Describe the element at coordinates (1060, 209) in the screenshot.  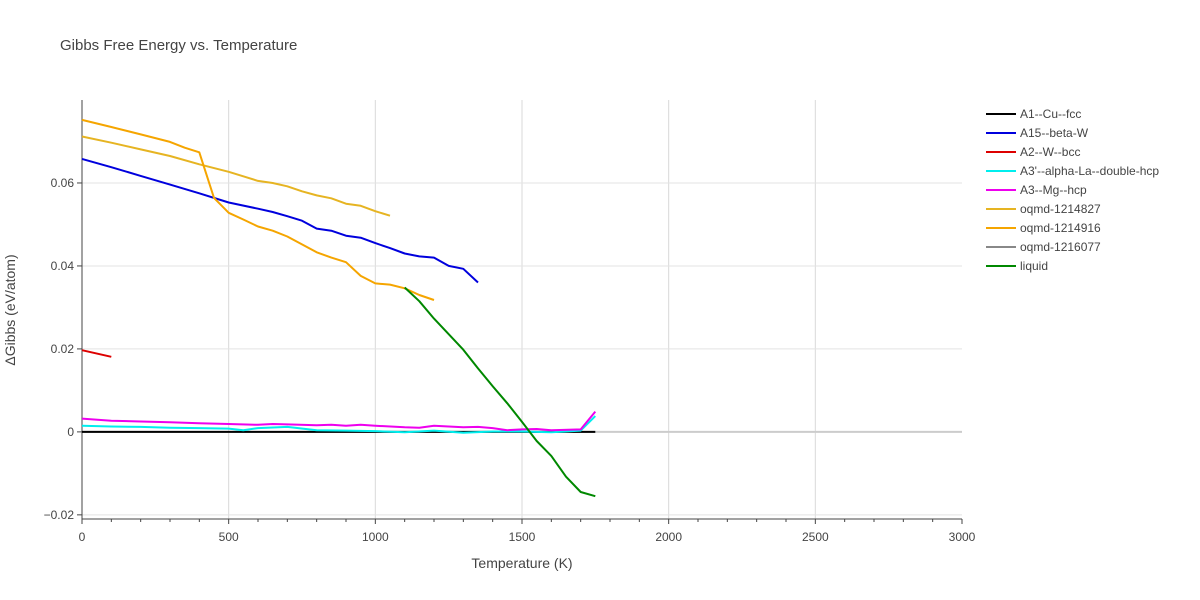
I see `legend-label: oqmd-1214827` at that location.